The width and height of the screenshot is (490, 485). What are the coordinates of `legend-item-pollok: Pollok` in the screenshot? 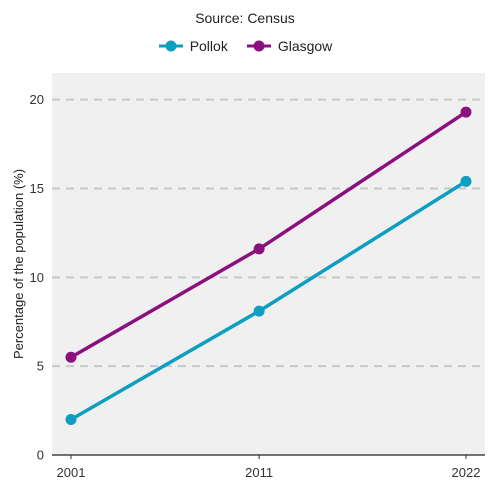 It's located at (193, 46).